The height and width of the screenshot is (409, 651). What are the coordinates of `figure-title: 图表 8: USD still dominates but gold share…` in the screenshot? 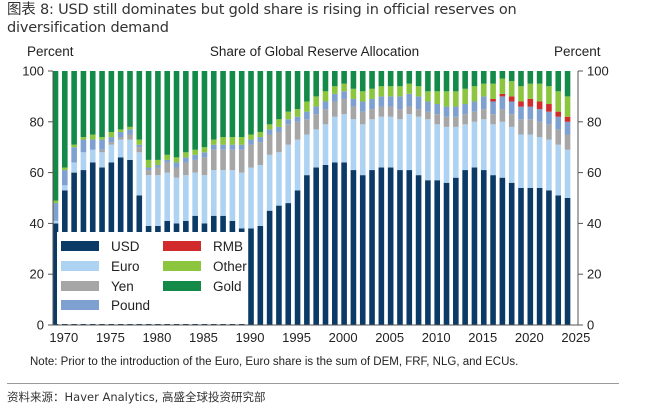 It's located at (262, 19).